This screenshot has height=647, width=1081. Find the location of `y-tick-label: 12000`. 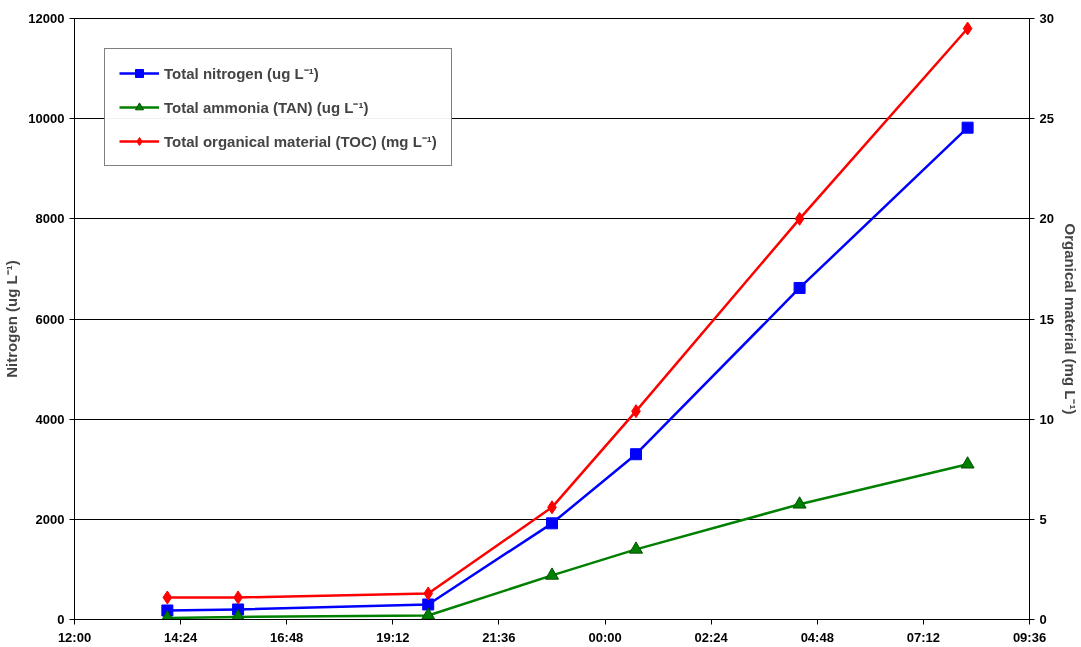

y-tick-label: 12000 is located at coordinates (46, 18).